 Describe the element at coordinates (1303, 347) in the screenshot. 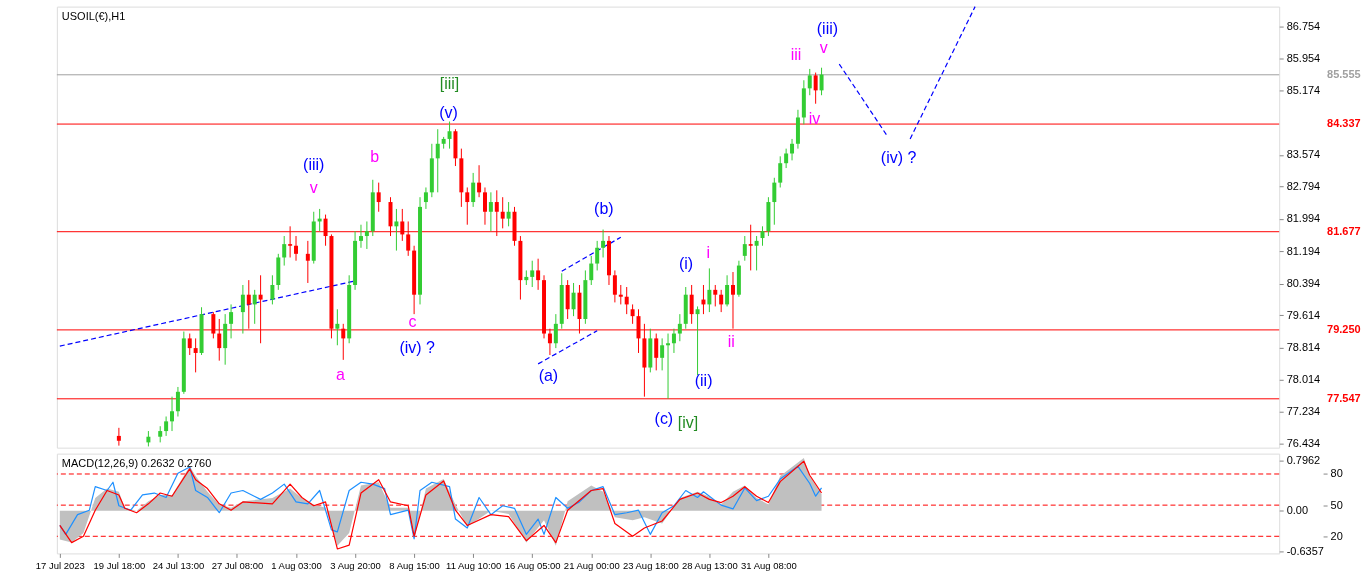

I see `y-tick-label: 78.814` at that location.